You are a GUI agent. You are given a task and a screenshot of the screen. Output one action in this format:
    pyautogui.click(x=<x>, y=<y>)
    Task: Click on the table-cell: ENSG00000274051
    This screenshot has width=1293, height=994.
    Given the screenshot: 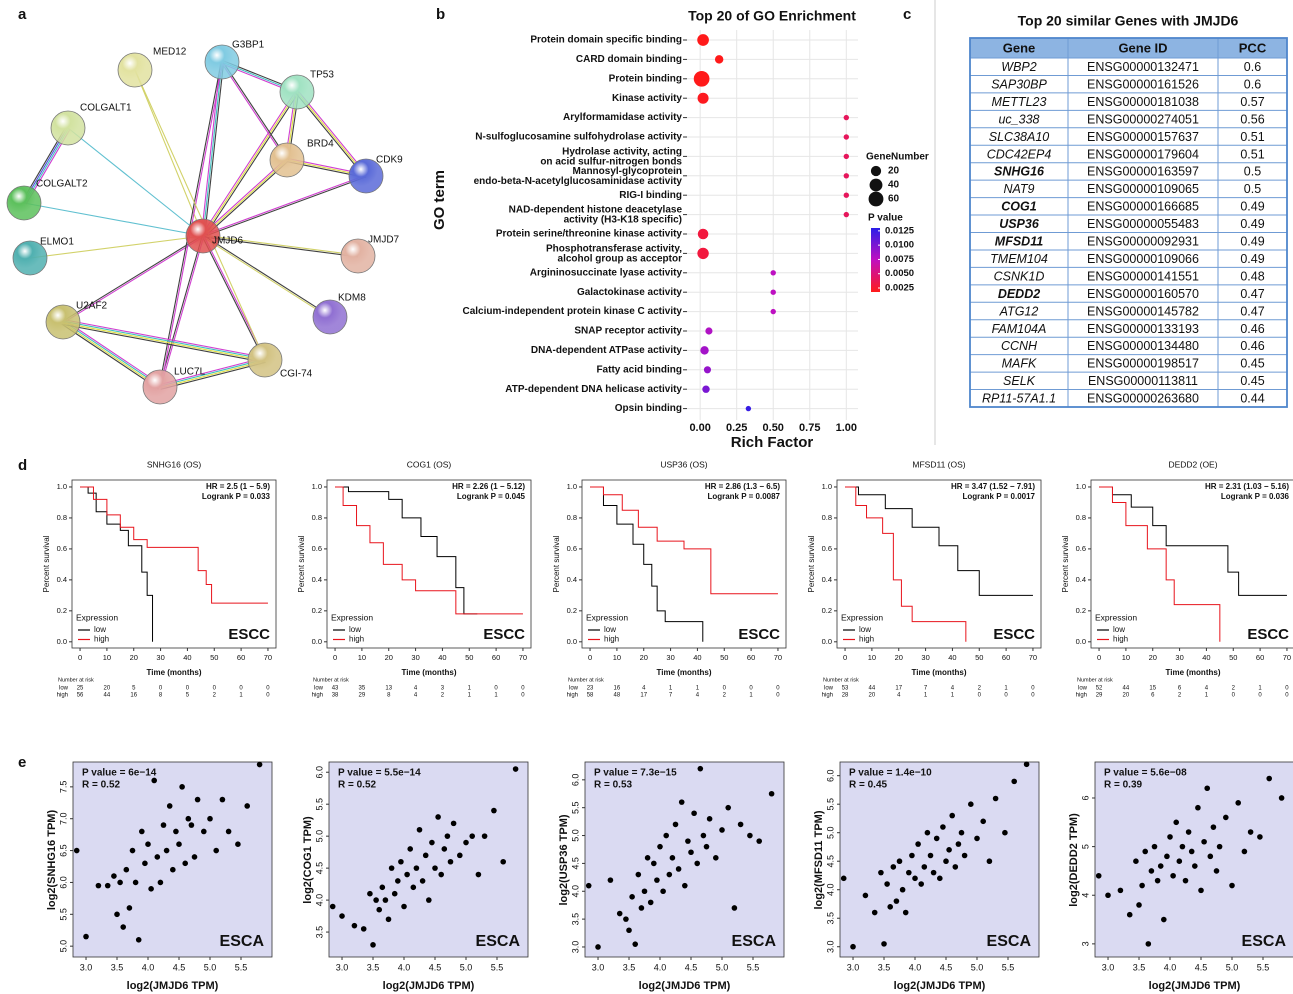 What is the action you would take?
    pyautogui.click(x=1143, y=119)
    